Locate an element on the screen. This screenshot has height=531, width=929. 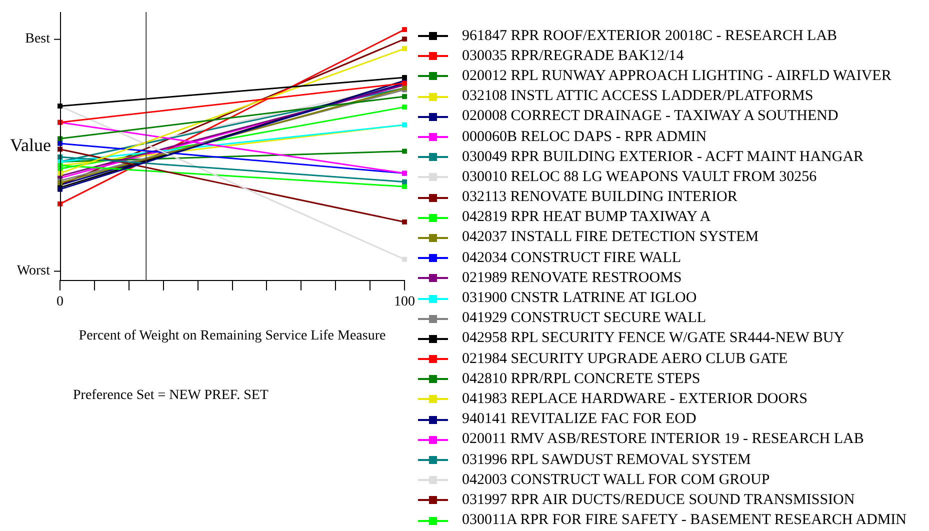
legend-label: 042810 RPR/RPL CONCRETE STEPS is located at coordinates (581, 379).